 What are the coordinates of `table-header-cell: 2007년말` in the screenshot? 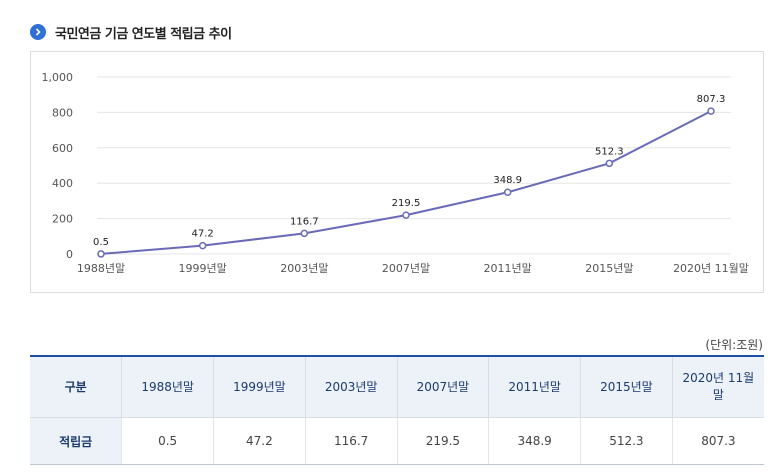 It's located at (442, 386).